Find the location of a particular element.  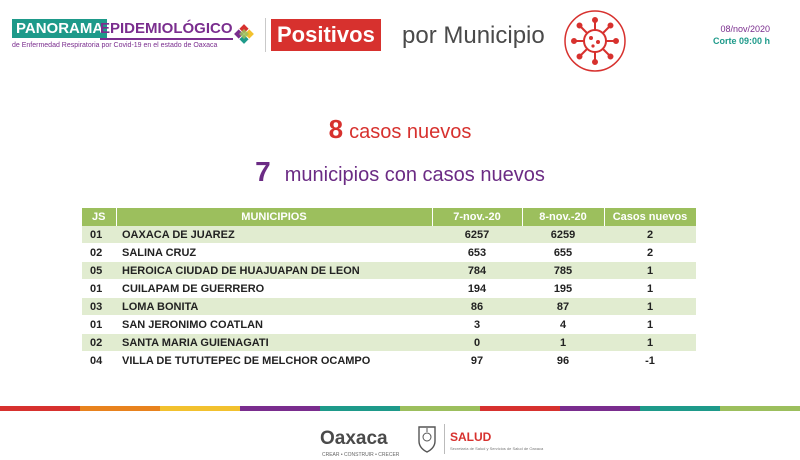

table-row: 02 SALINA CRUZ 653 655 2 is located at coordinates (389, 252).